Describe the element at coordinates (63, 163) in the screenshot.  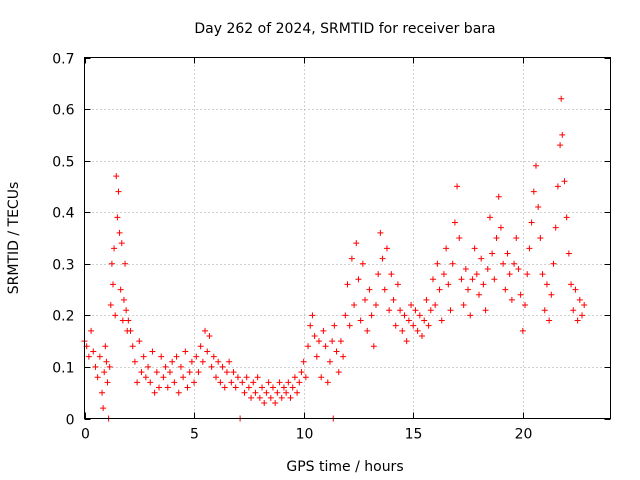
I see `y-tick-label: 0.5` at that location.